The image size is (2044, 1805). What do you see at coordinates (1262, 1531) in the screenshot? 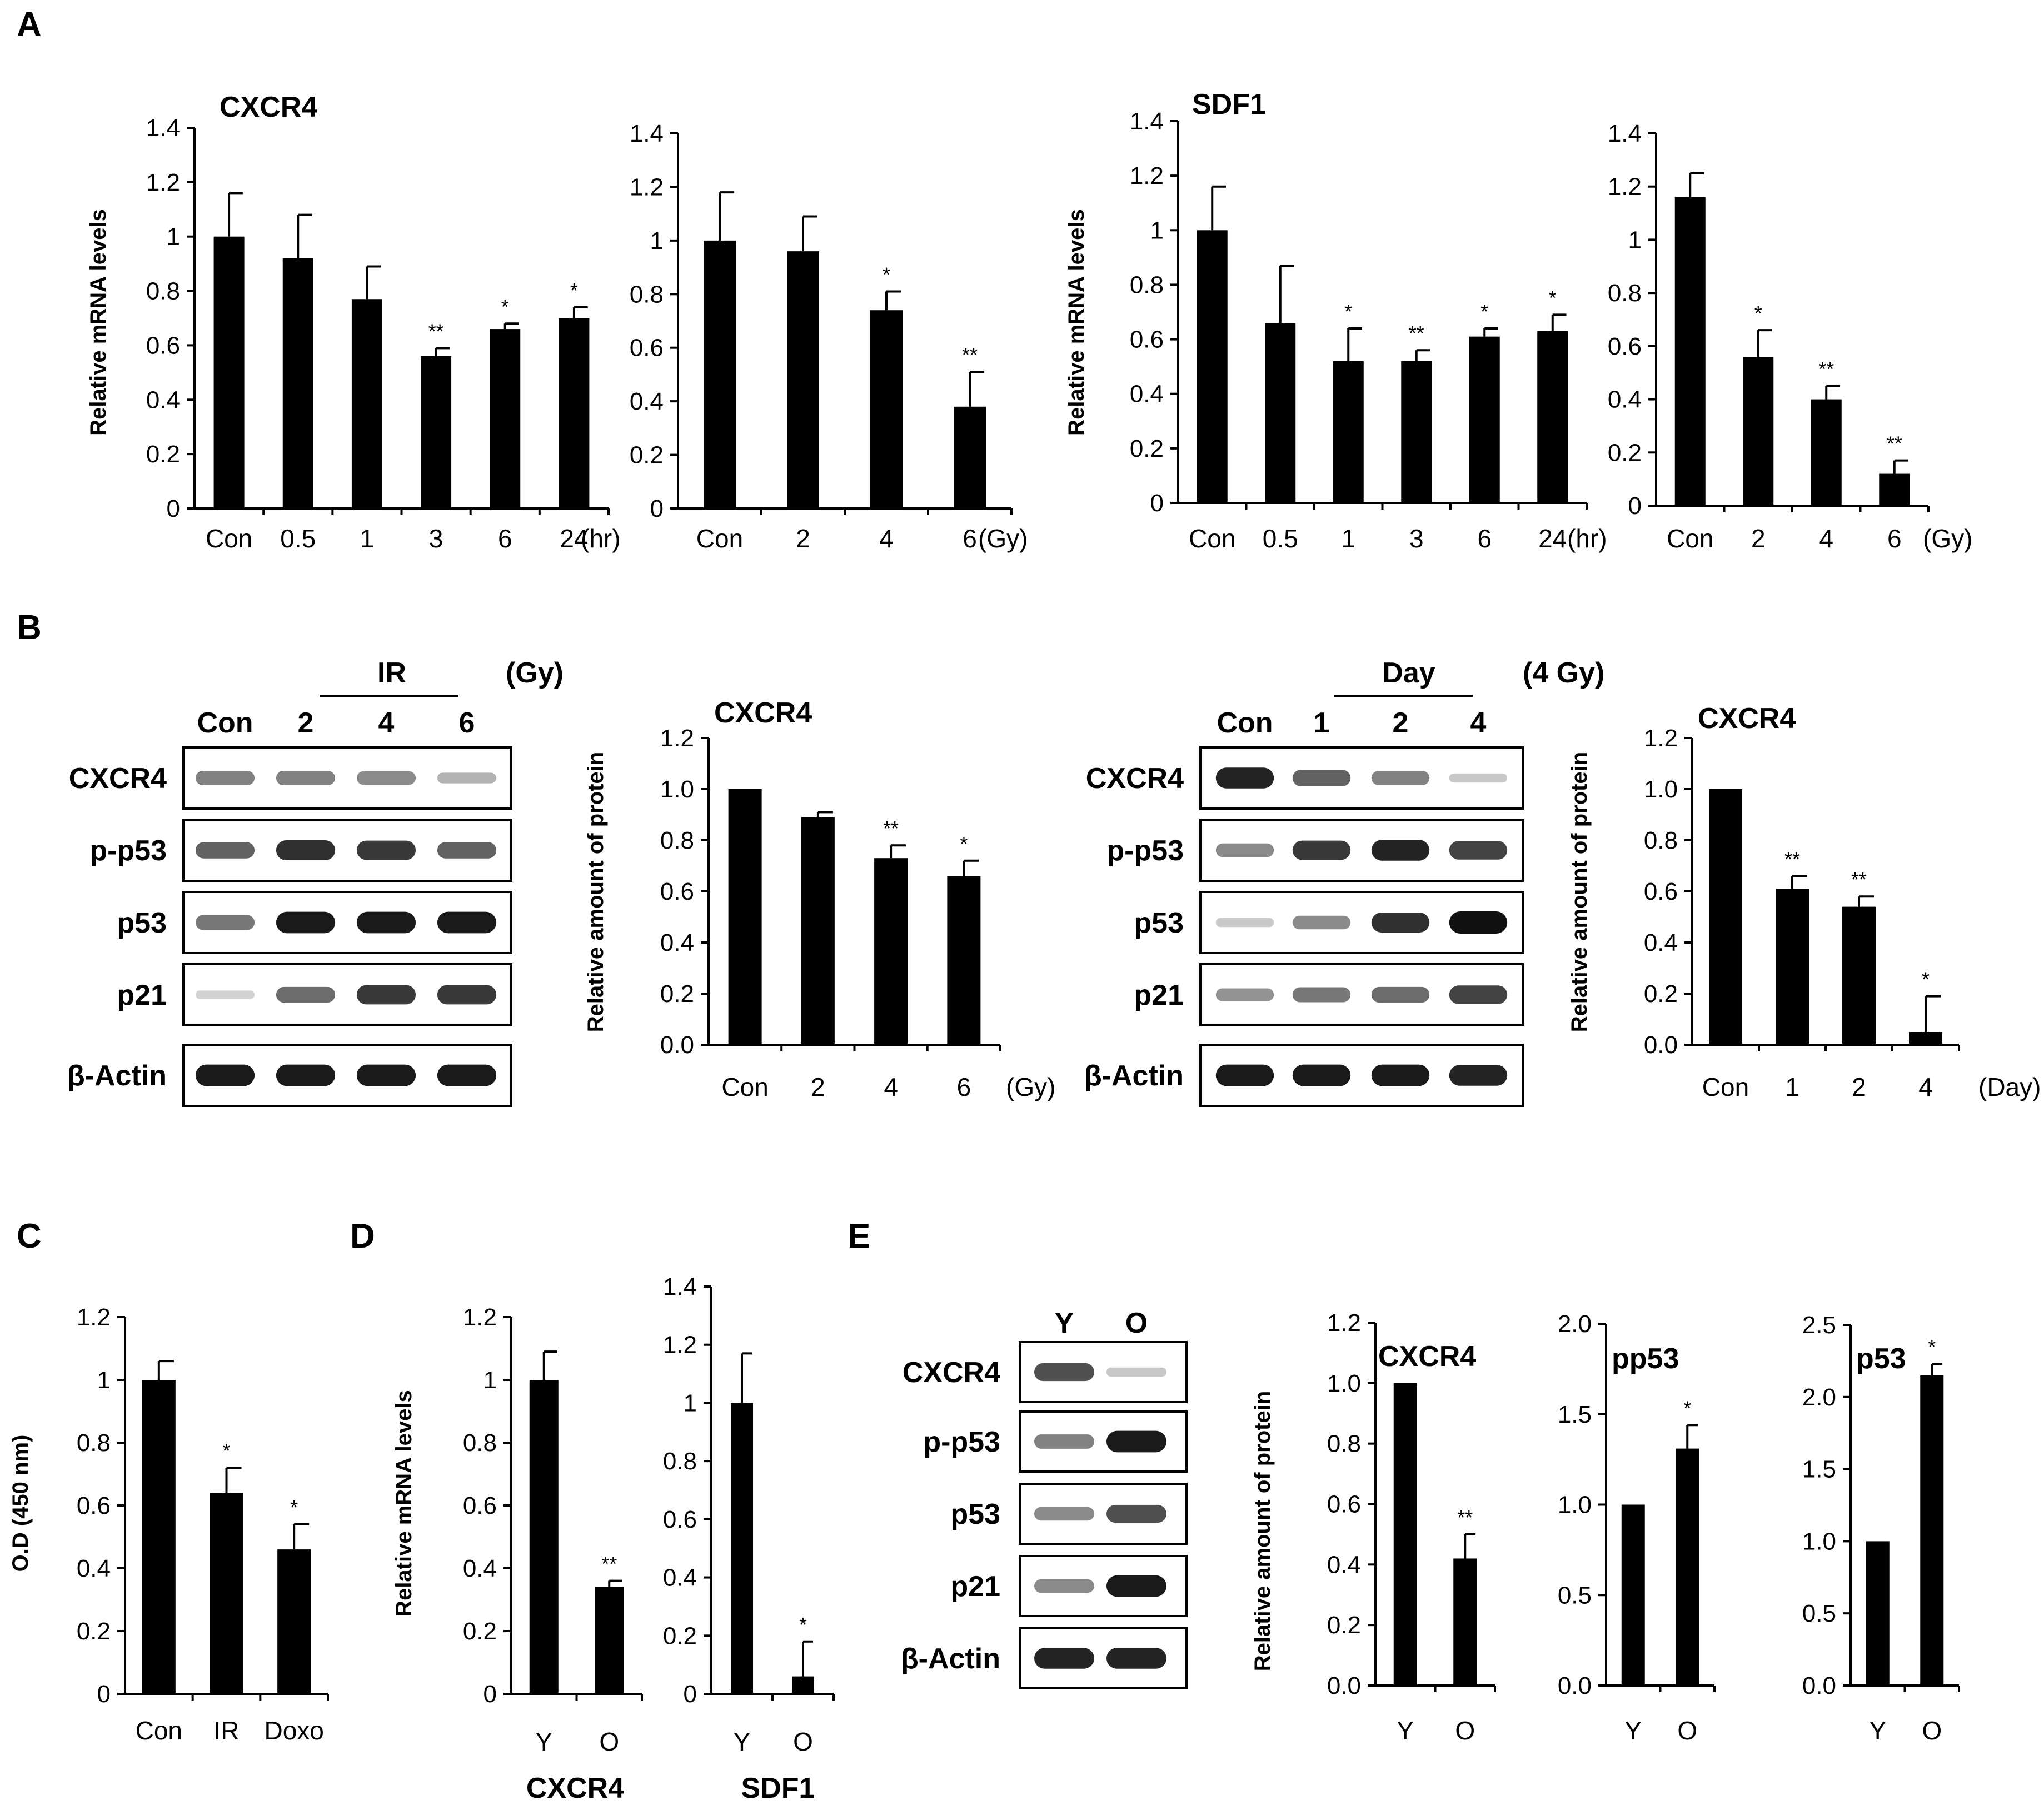
I see `y-axis-label: Relative amount of protein` at bounding box center [1262, 1531].